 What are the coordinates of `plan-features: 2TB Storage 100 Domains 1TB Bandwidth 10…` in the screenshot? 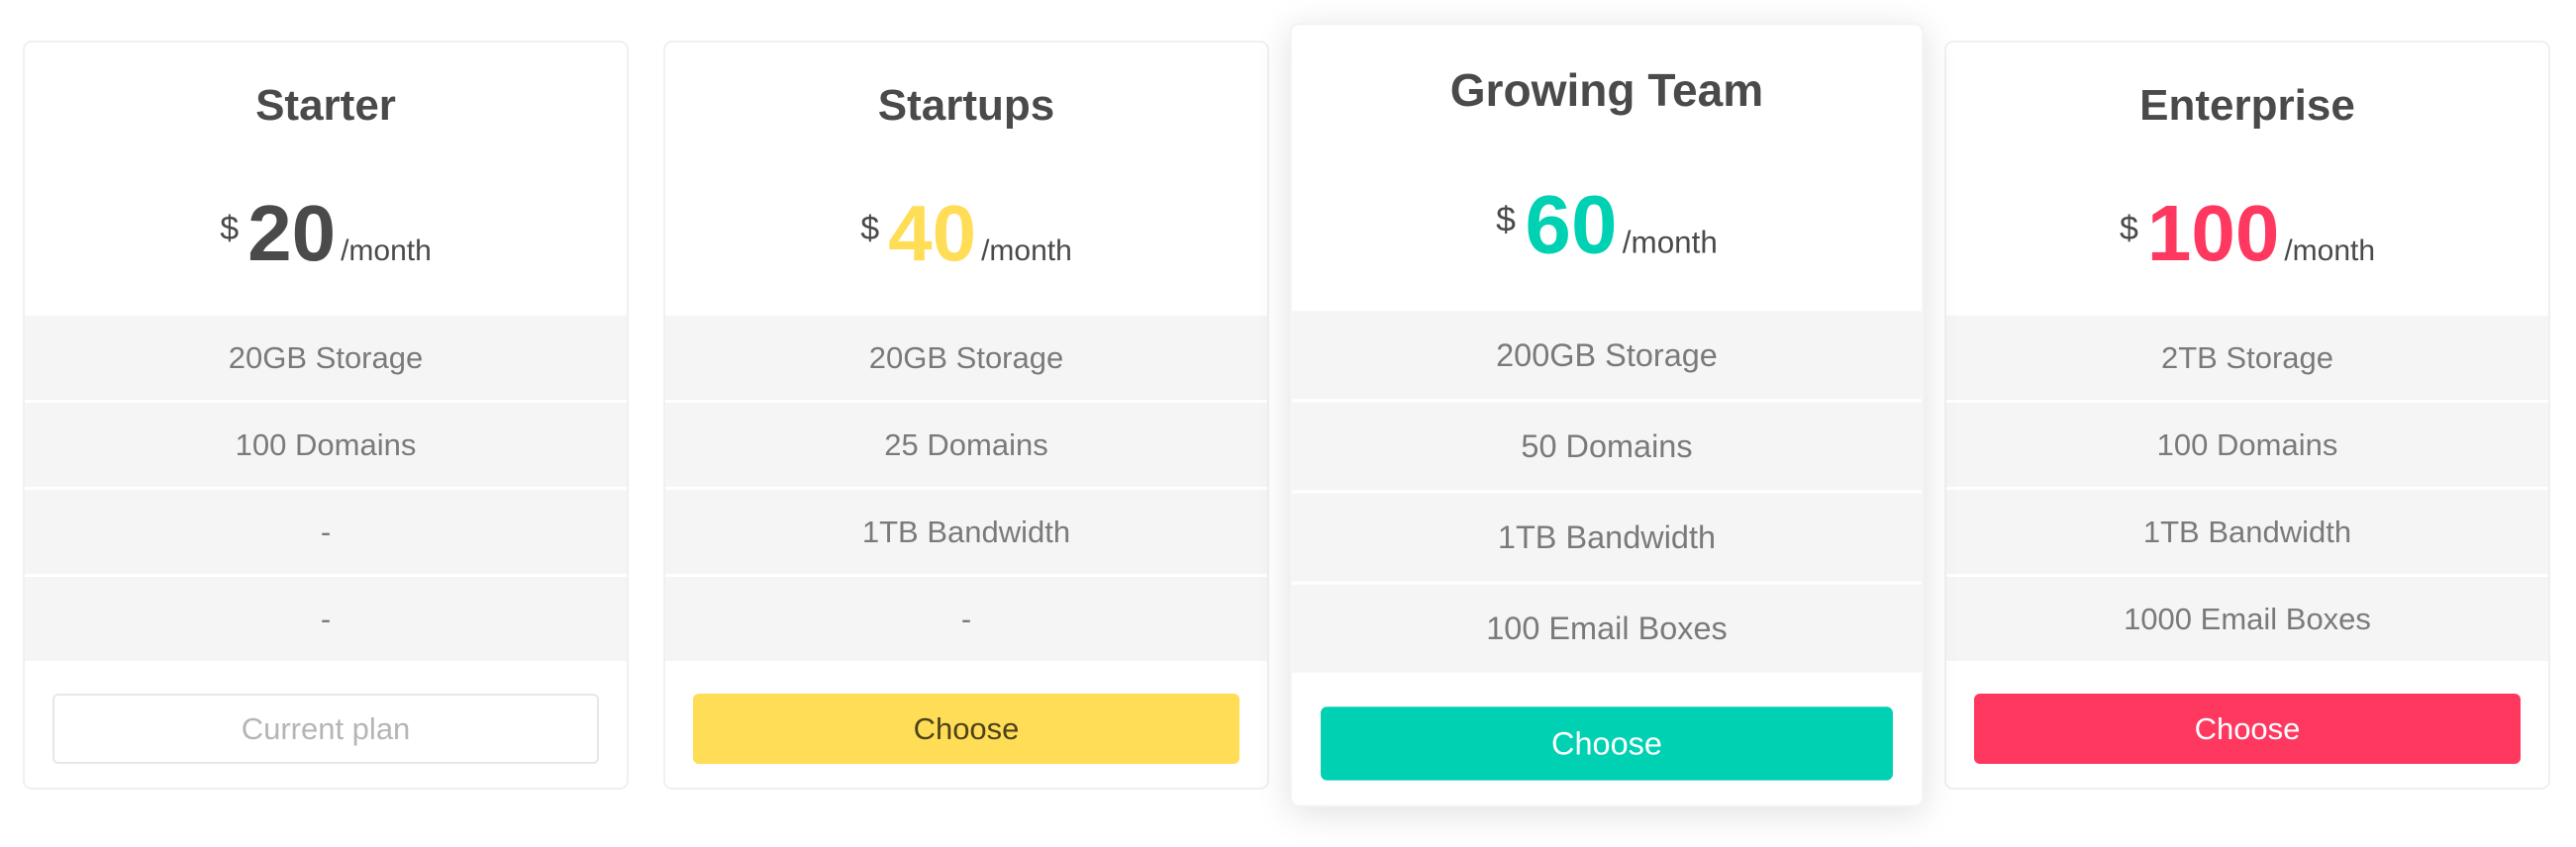 It's located at (2247, 488).